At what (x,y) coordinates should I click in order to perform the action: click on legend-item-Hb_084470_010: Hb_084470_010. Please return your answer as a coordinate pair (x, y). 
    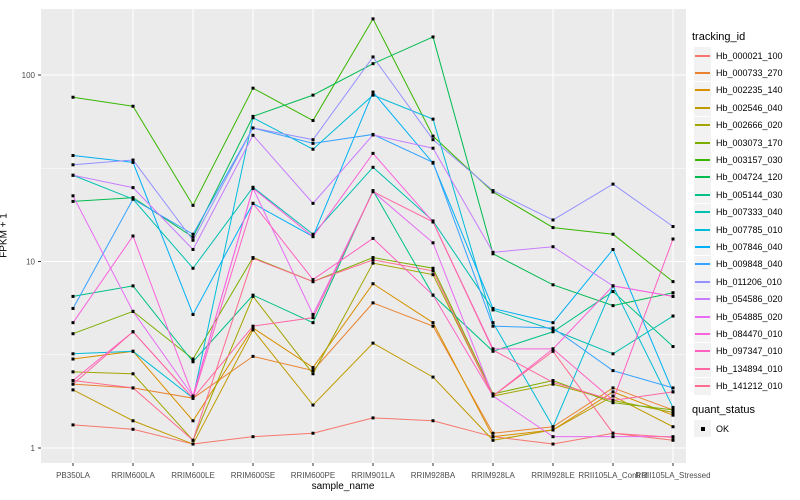
    Looking at the image, I should click on (738, 334).